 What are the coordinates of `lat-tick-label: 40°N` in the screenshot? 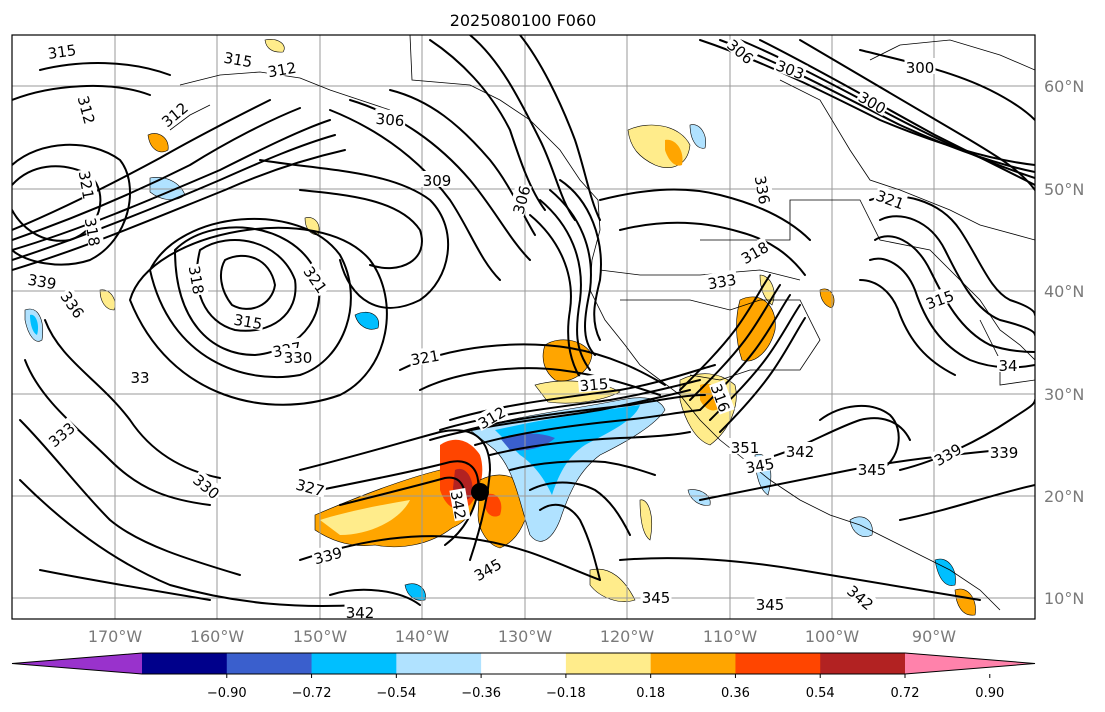 It's located at (1064, 291).